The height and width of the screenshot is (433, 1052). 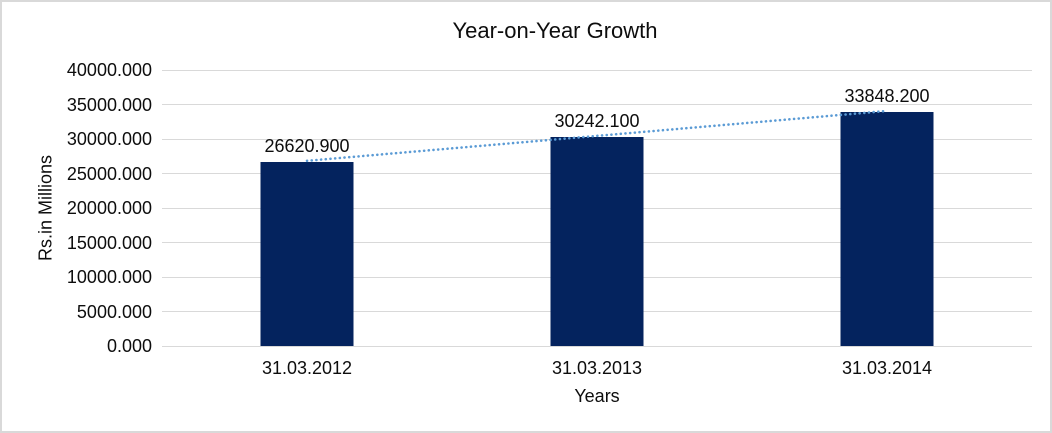 What do you see at coordinates (109, 208) in the screenshot?
I see `y-tick-label: 20000.000` at bounding box center [109, 208].